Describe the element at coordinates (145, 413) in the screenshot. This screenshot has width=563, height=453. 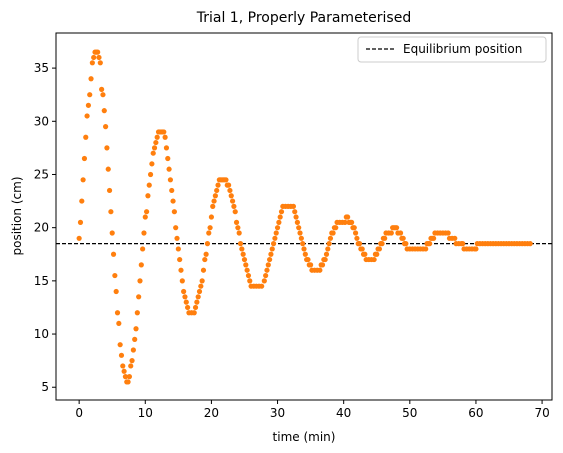
I see `x-tick-label: 10` at that location.